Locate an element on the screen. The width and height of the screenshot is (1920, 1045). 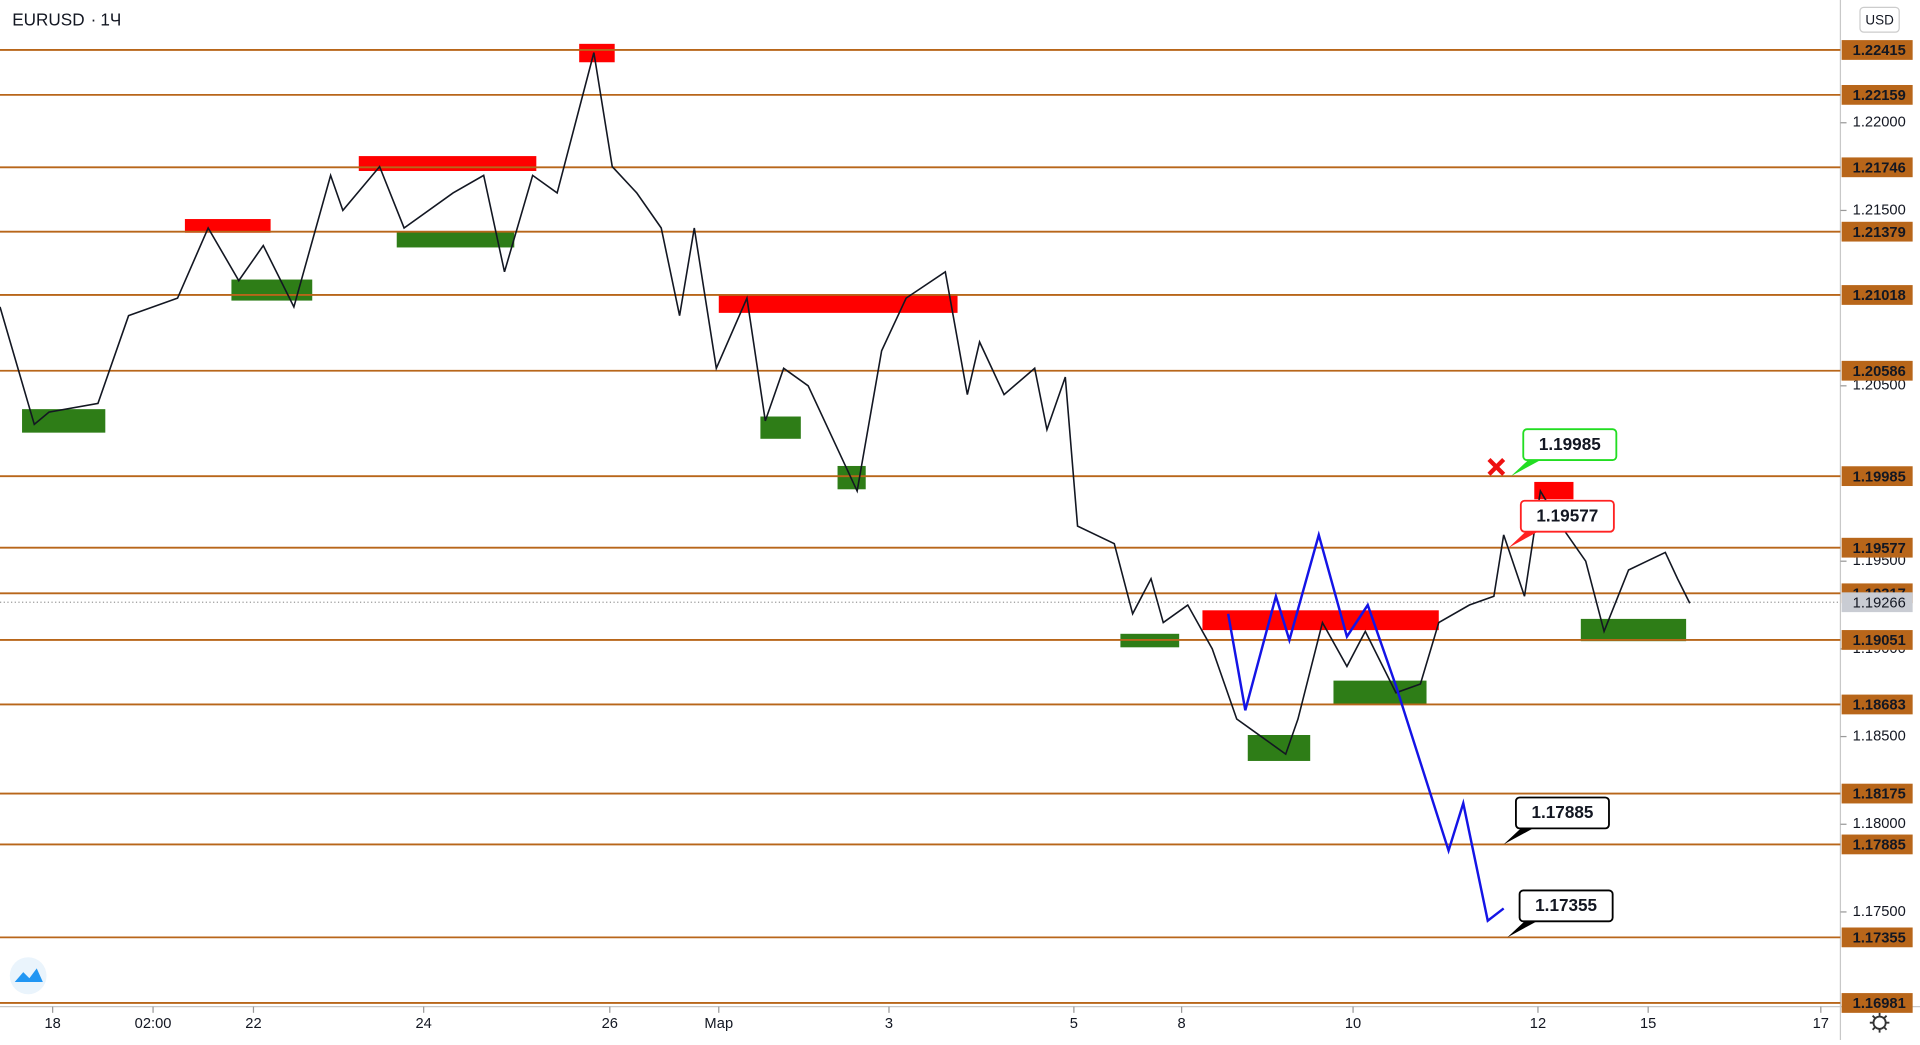
x-tick-label: 10 is located at coordinates (1353, 1024).